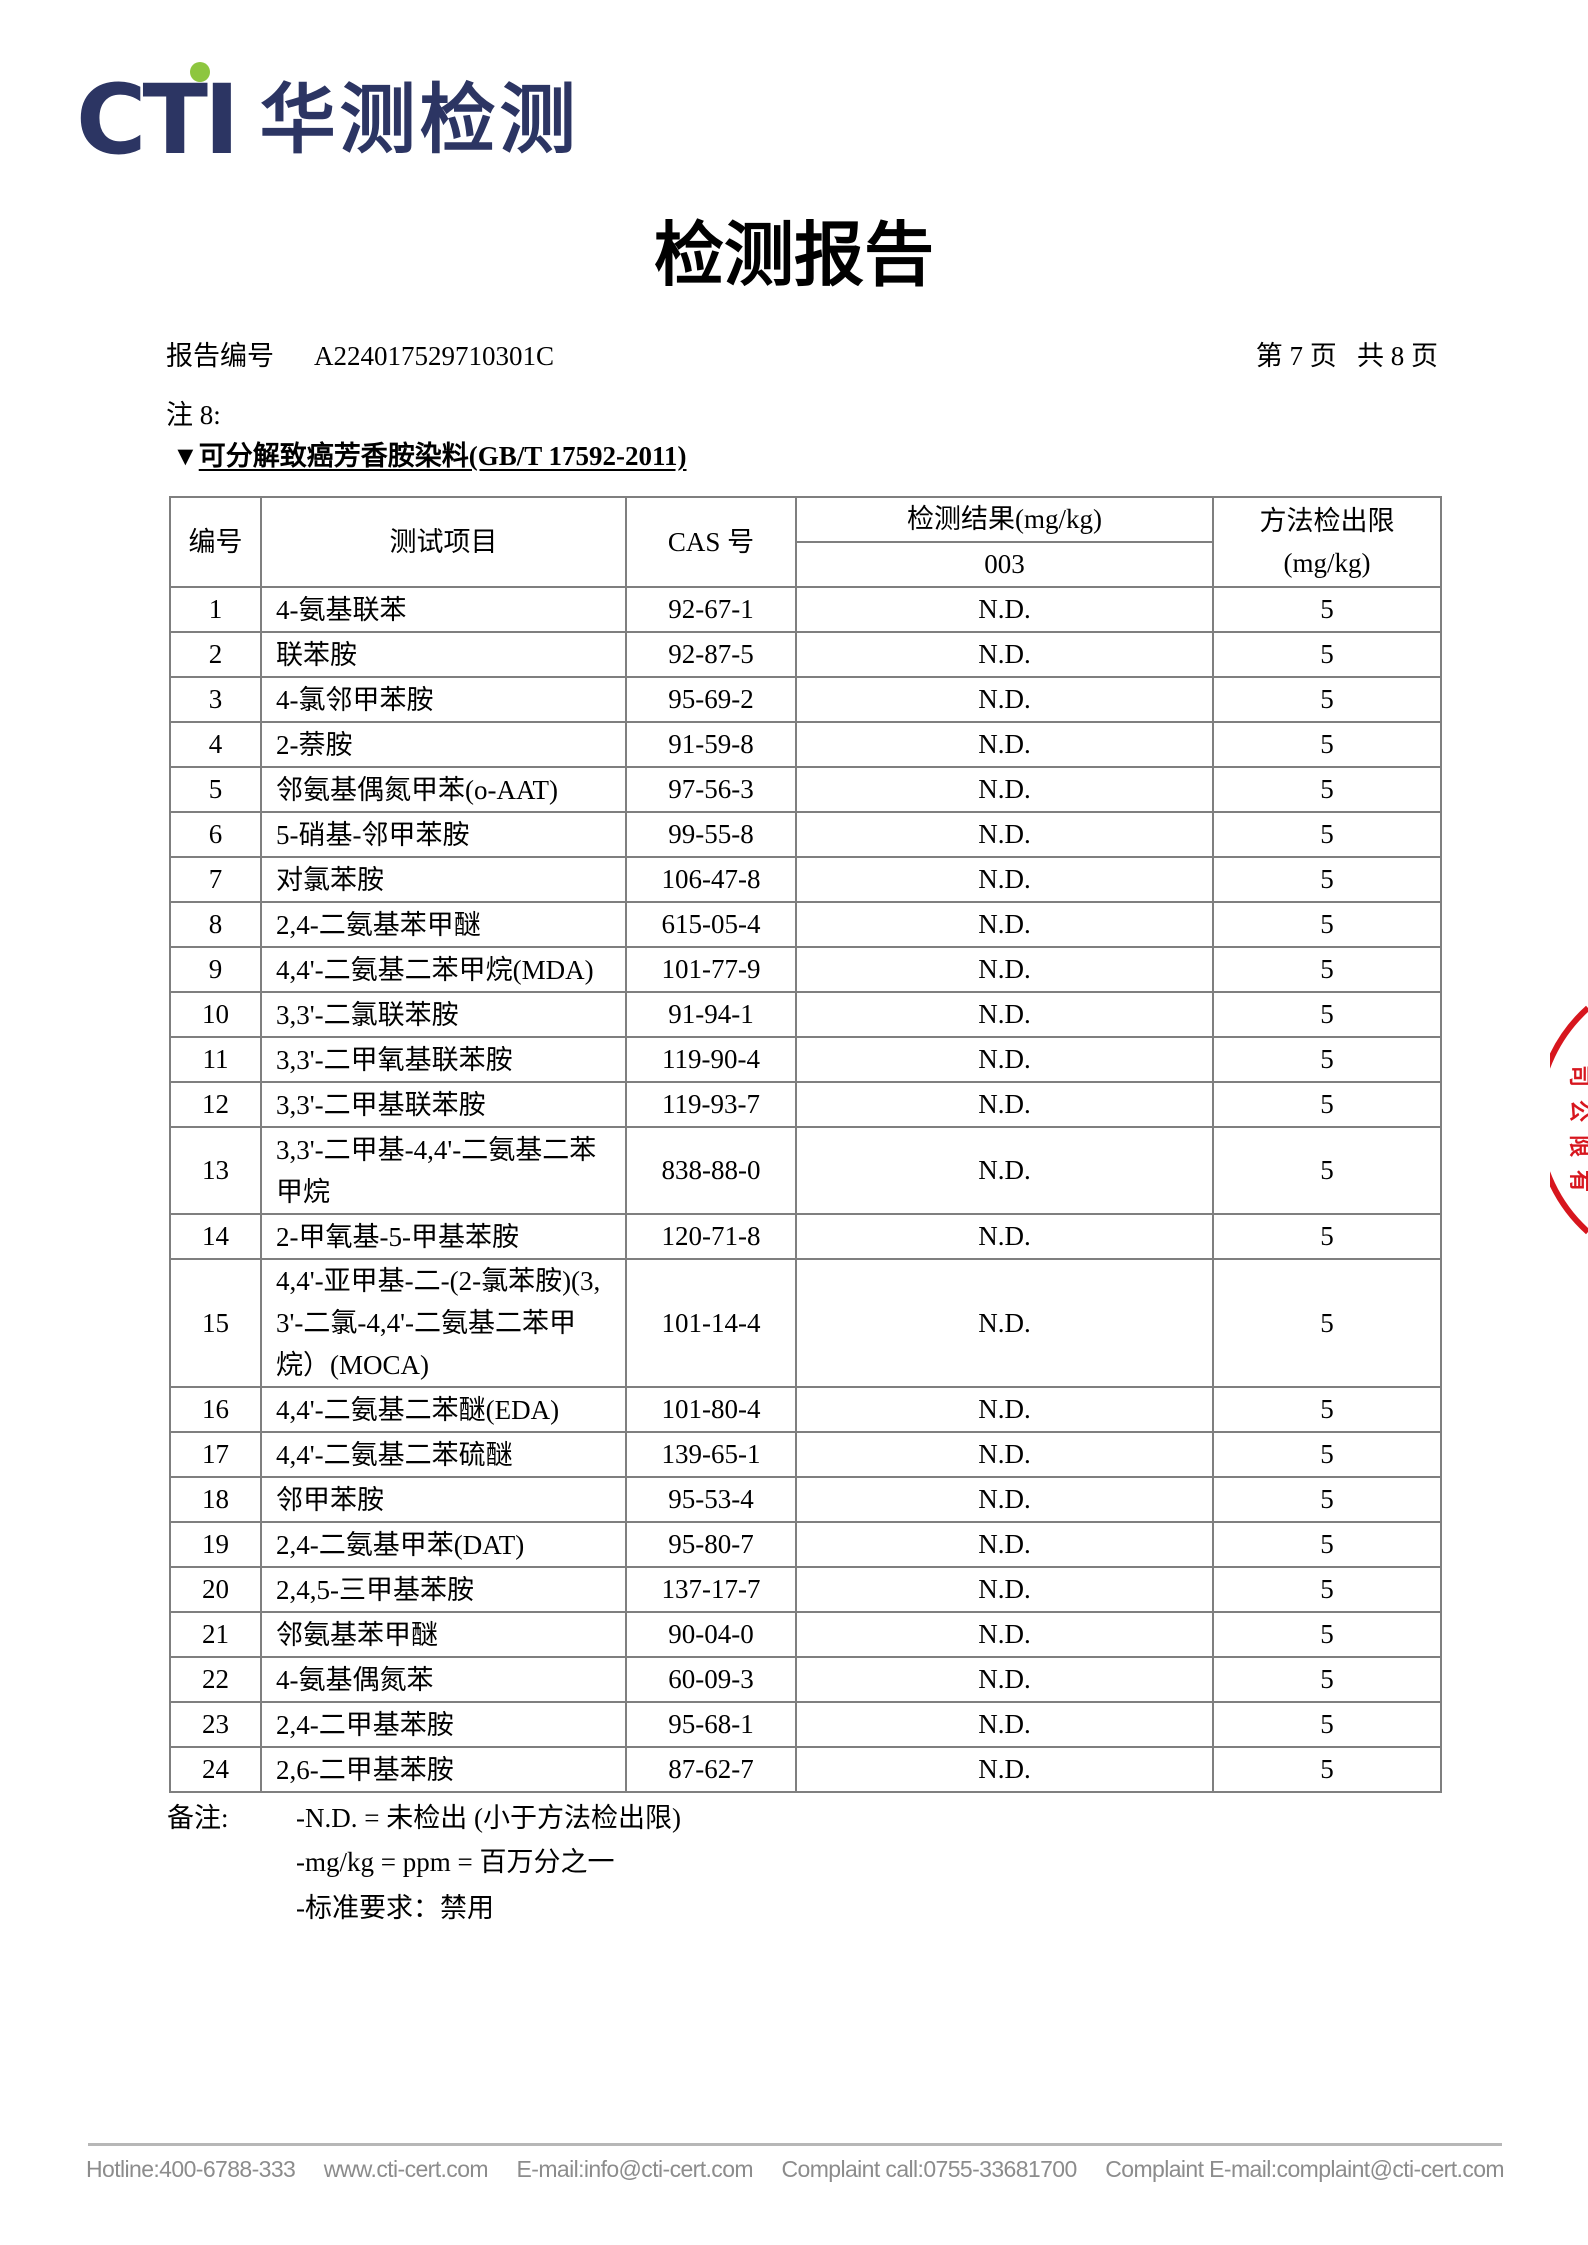  I want to click on section-heading: ▼可分解致癌芳香胺染料(GB/T 17592-2011), so click(429, 456).